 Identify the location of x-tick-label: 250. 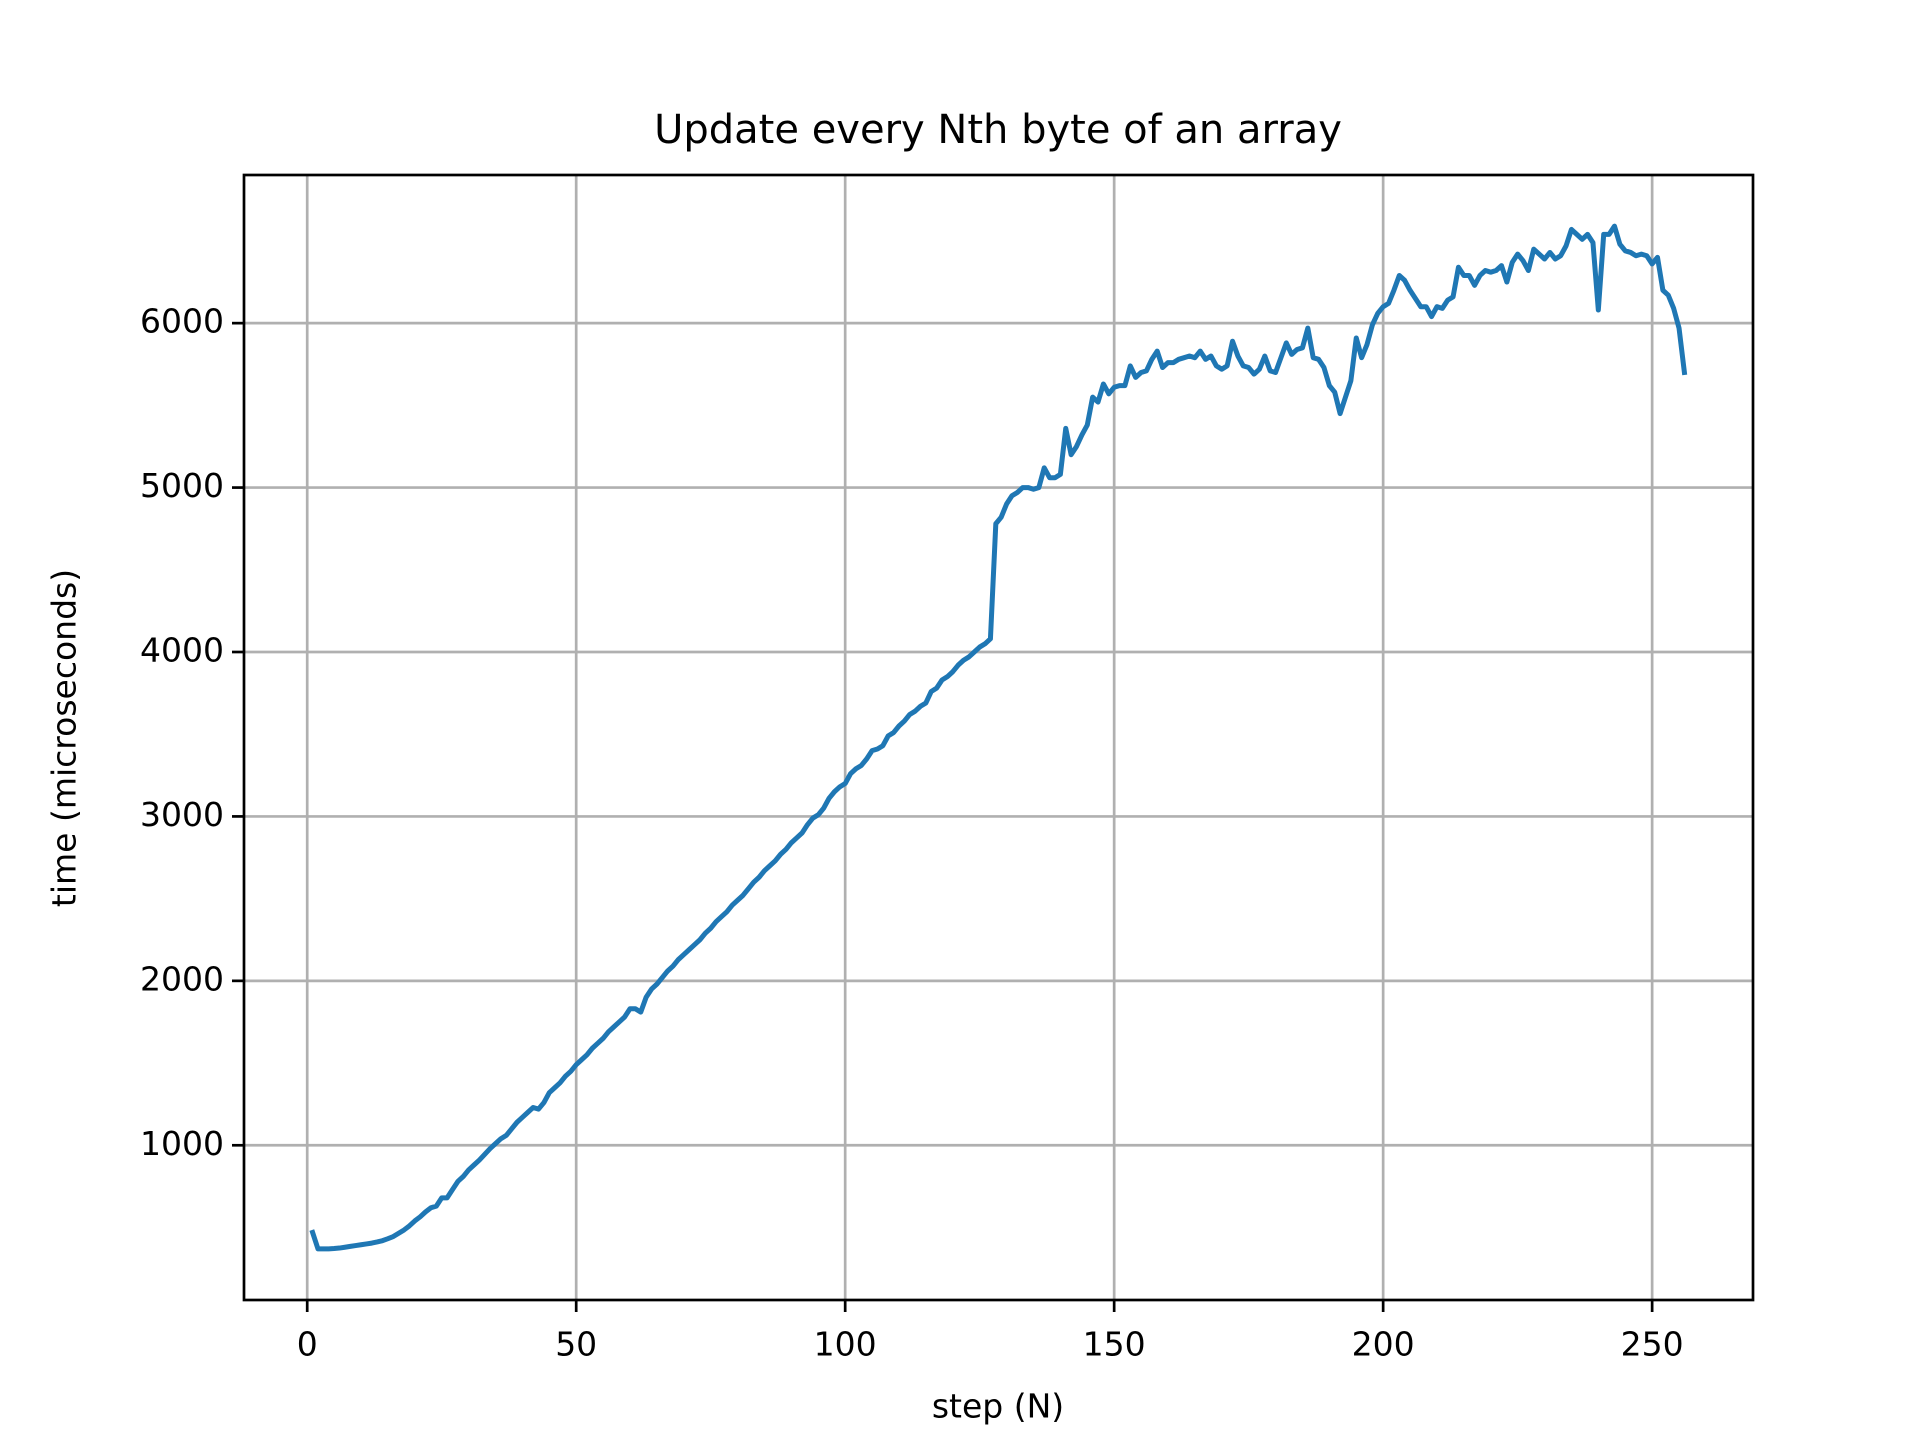
(1652, 1344).